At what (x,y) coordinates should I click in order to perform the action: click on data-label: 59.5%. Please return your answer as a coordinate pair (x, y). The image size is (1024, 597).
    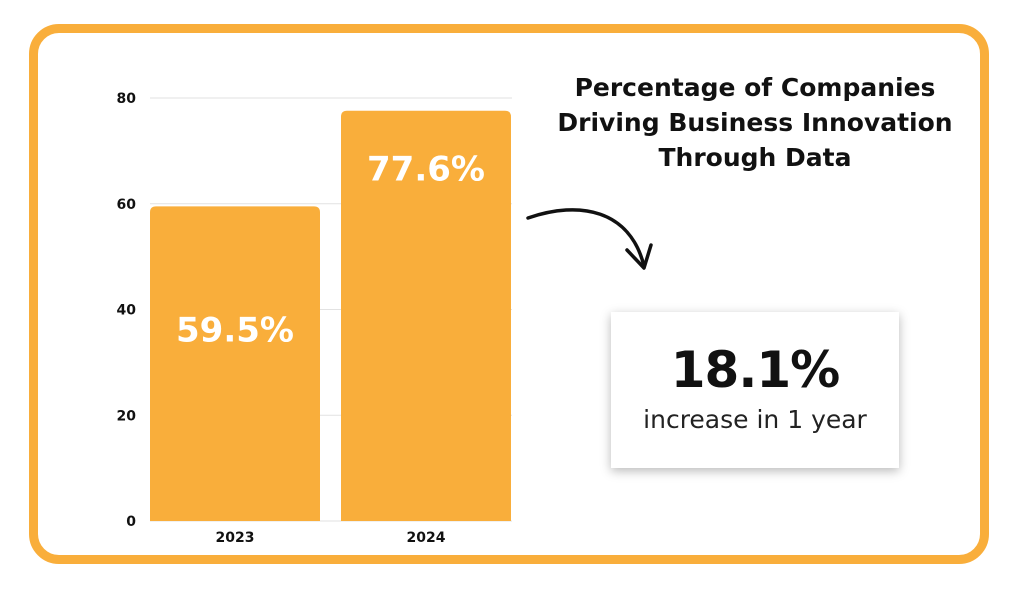
    Looking at the image, I should click on (235, 331).